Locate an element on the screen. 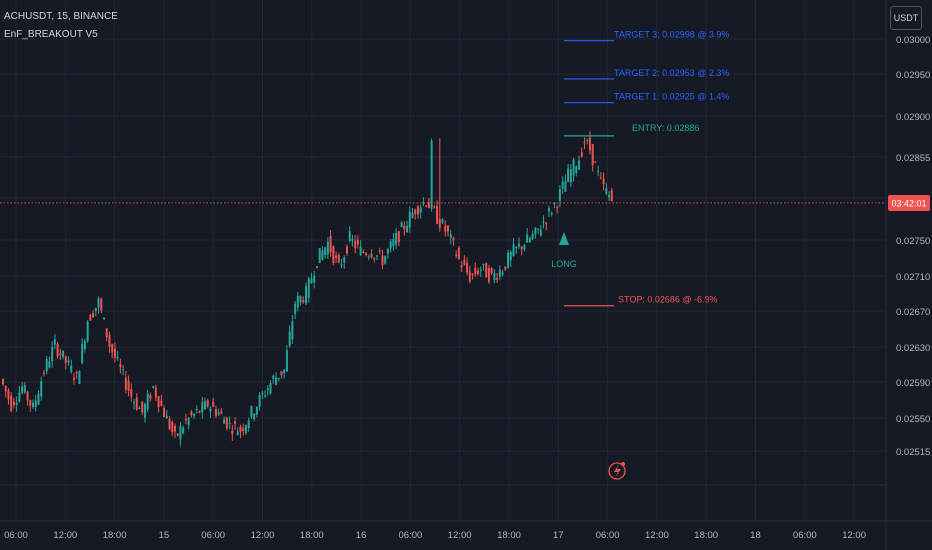 Image resolution: width=932 pixels, height=550 pixels. symbol-title: ACHUSDT, 15, BINANCE is located at coordinates (61, 16).